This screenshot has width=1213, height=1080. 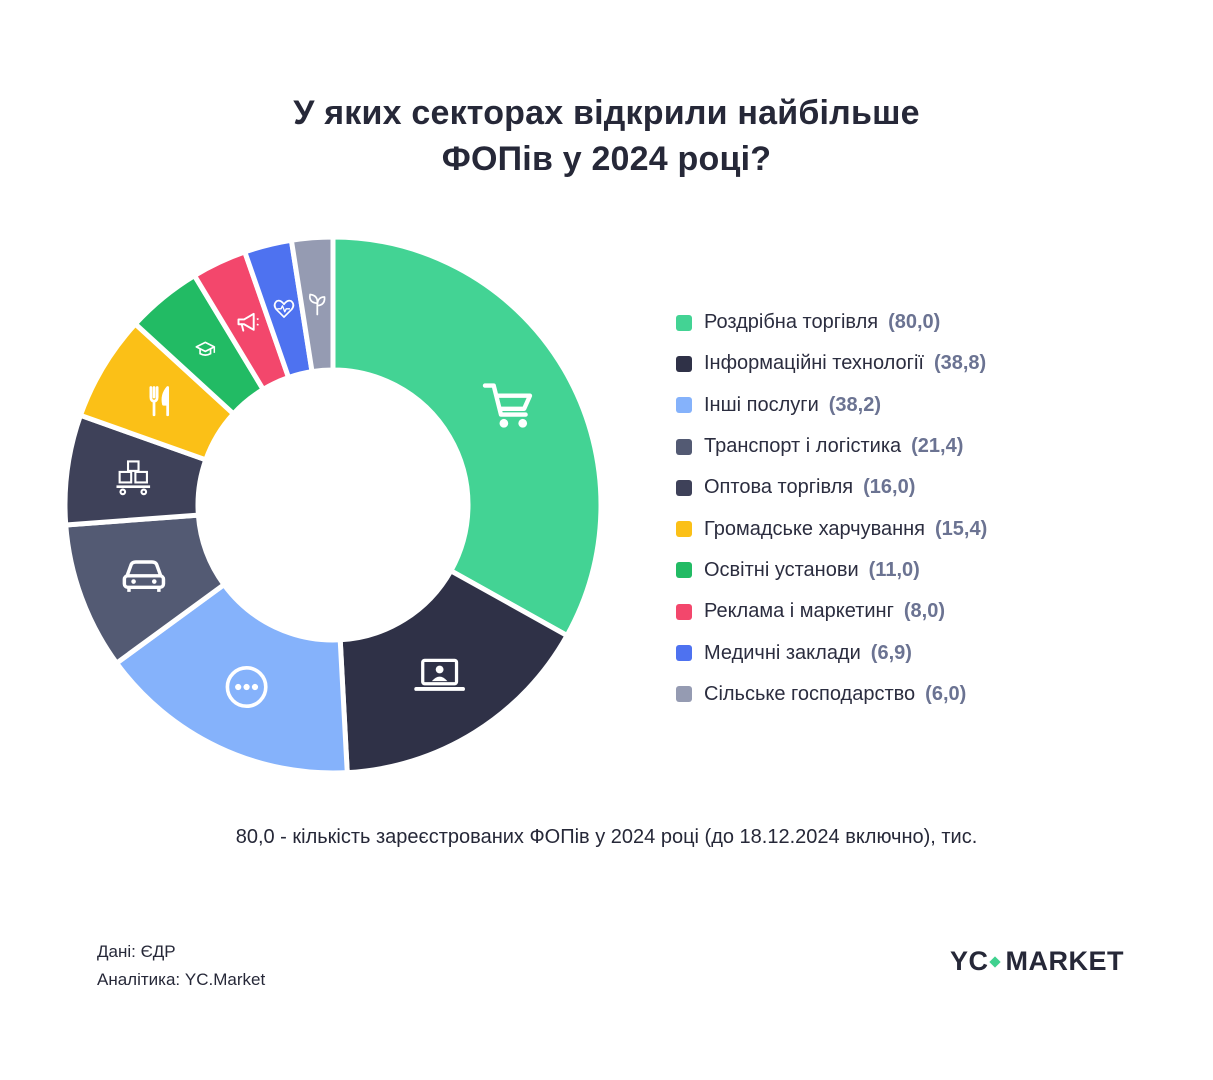 What do you see at coordinates (891, 652) in the screenshot?
I see `legend-value: (6,9)` at bounding box center [891, 652].